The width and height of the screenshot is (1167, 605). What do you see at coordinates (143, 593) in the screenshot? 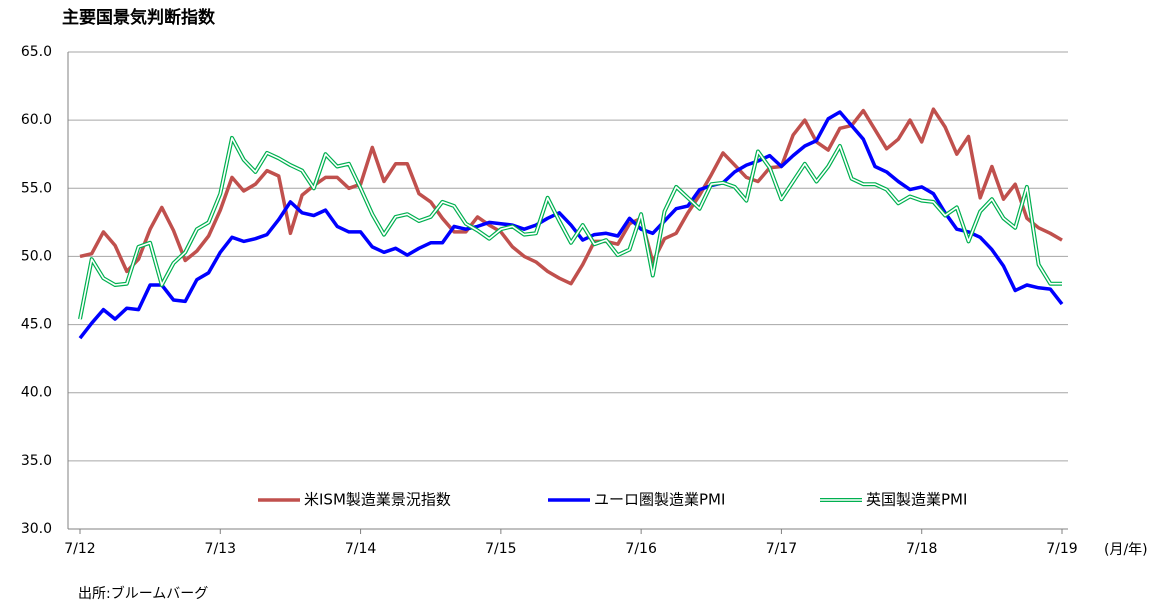
I see `source-note: 出所:ブルームバーグ` at bounding box center [143, 593].